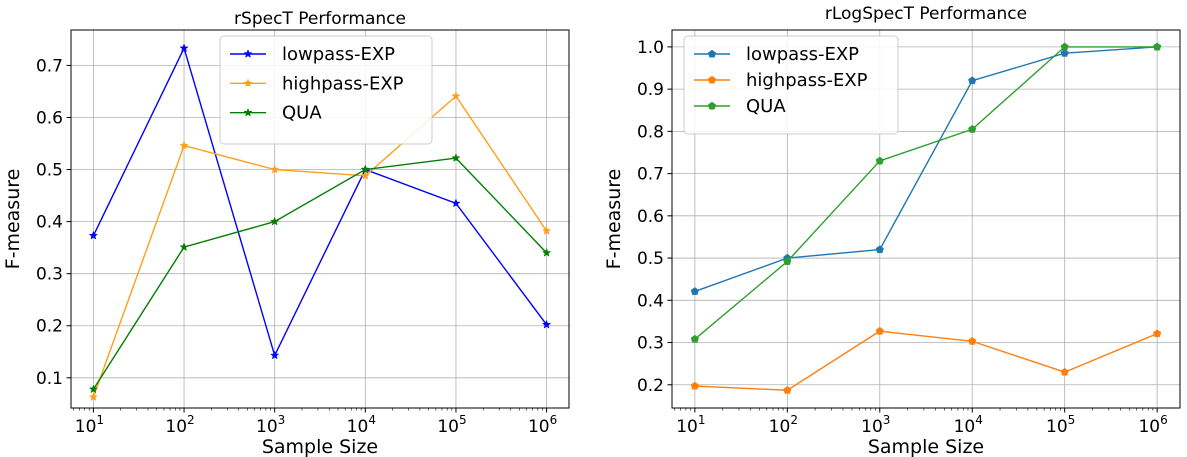 The image size is (1187, 457). What do you see at coordinates (320, 19) in the screenshot?
I see `chart-title: rSpecT Performance` at bounding box center [320, 19].